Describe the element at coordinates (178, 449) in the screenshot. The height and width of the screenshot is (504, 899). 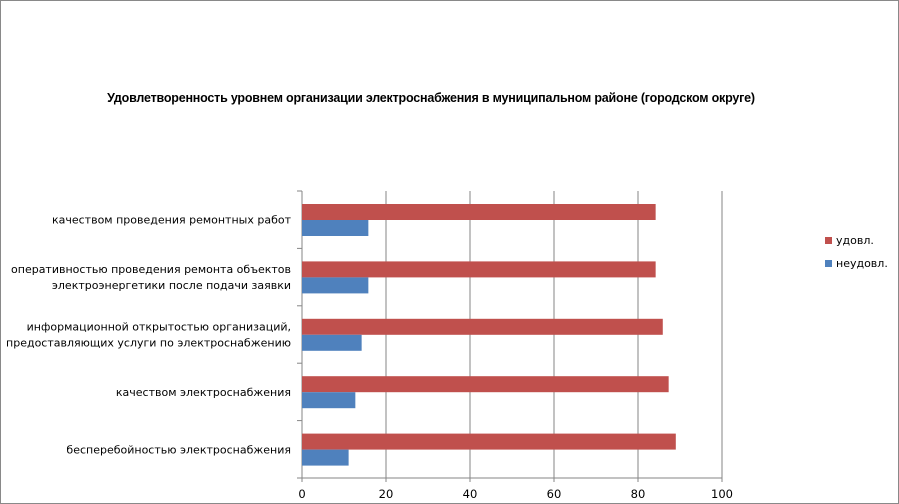
I see `category-label: бесперебойностью электроснабжения` at that location.